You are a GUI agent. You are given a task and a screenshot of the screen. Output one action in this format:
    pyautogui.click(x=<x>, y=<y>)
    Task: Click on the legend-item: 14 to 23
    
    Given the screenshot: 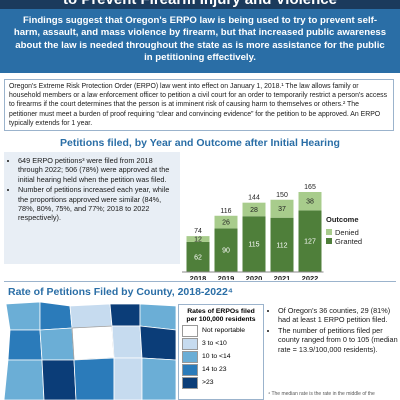 What is the action you would take?
    pyautogui.click(x=221, y=369)
    